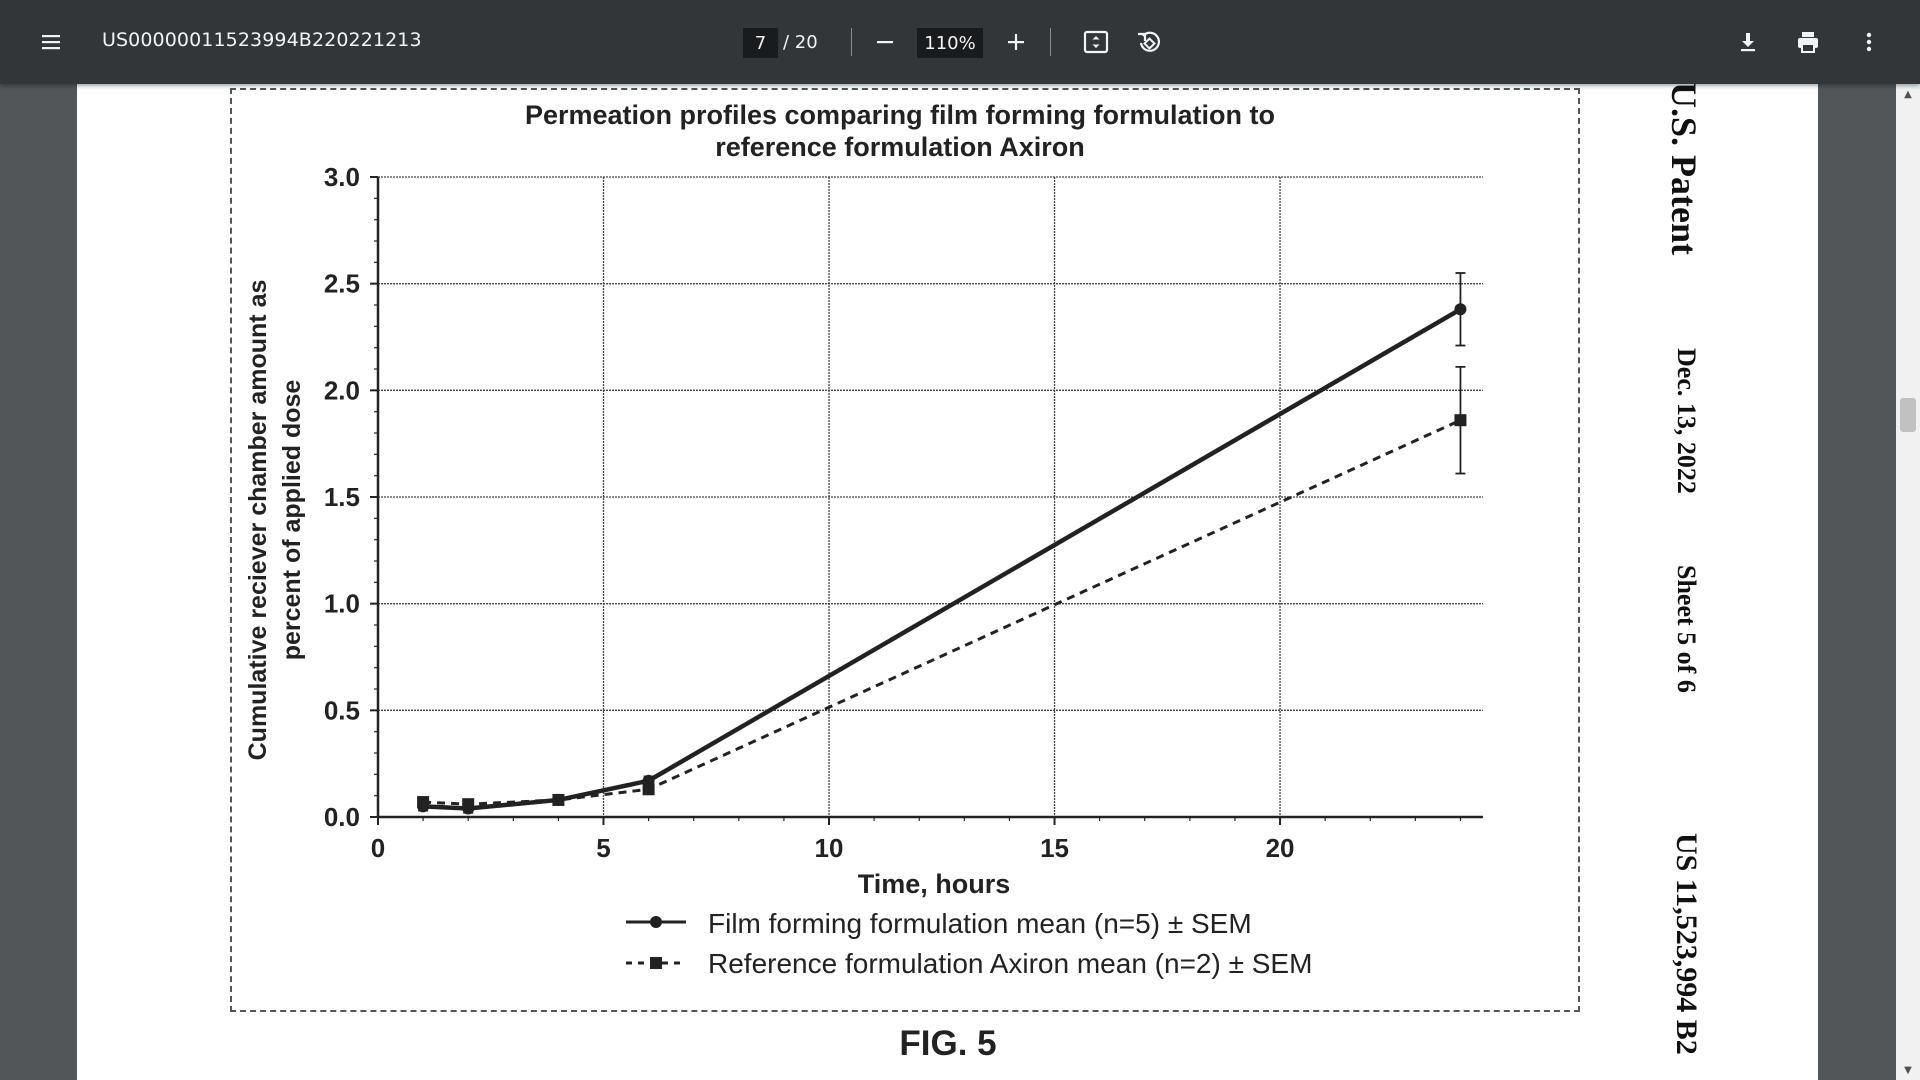  Describe the element at coordinates (950, 43) in the screenshot. I see `zoom-input` at that location.